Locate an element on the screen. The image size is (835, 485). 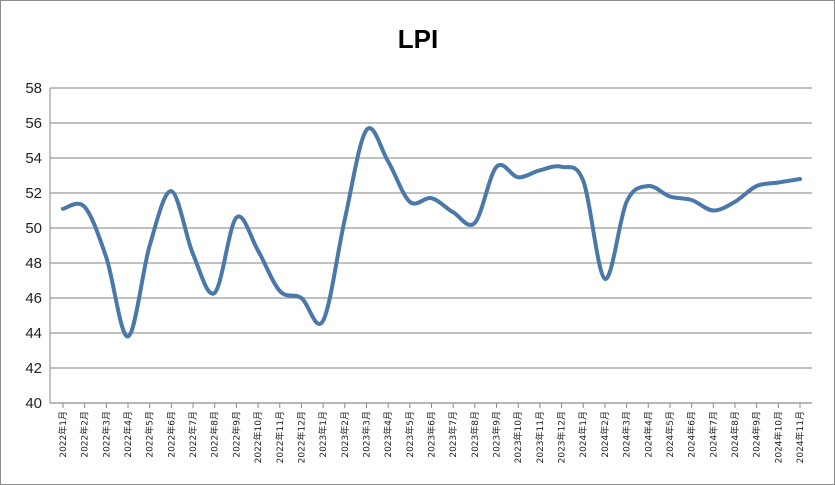
x-tick-label: 2022年12月 is located at coordinates (301, 437).